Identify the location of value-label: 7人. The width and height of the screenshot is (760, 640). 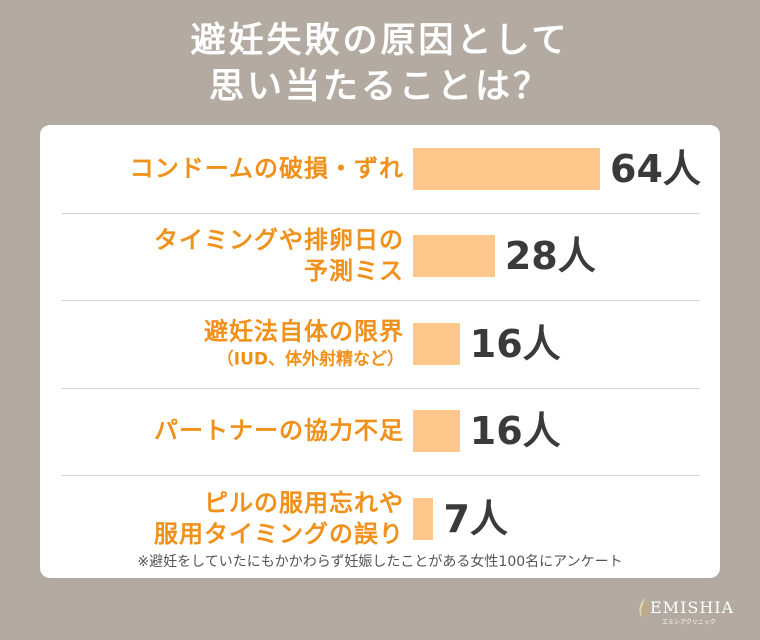
(475, 518).